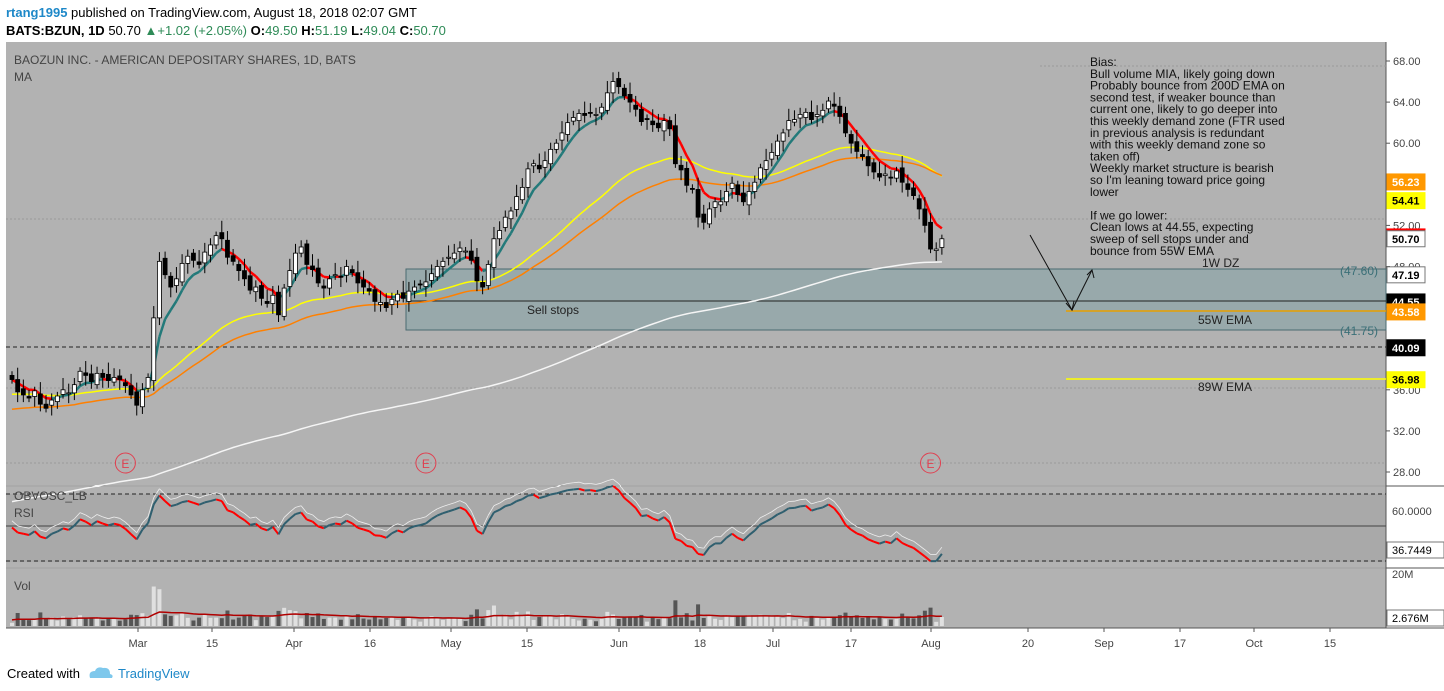 This screenshot has width=1444, height=691. I want to click on tradingview-logo-icon, so click(101, 673).